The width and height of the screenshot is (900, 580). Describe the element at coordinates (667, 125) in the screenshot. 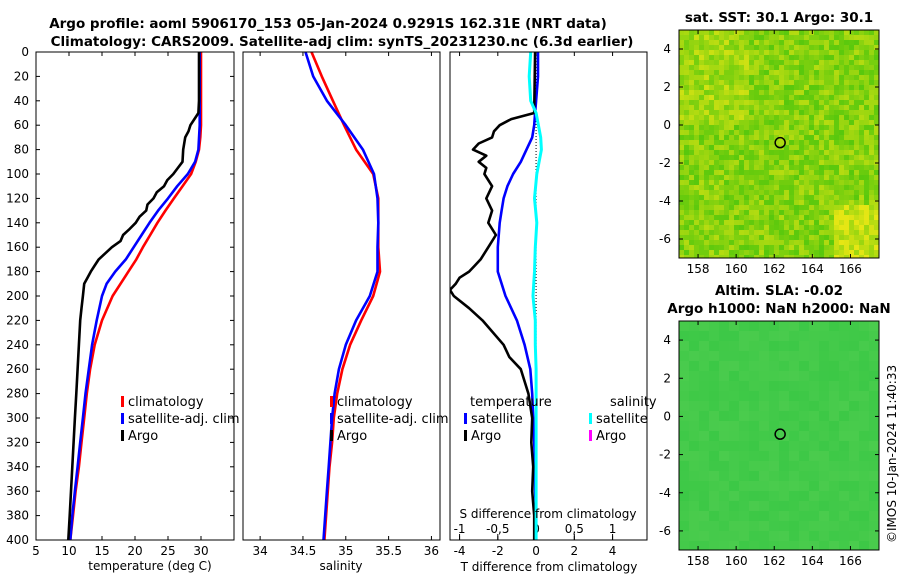

I see `sst-map-ytick-label: 0` at that location.